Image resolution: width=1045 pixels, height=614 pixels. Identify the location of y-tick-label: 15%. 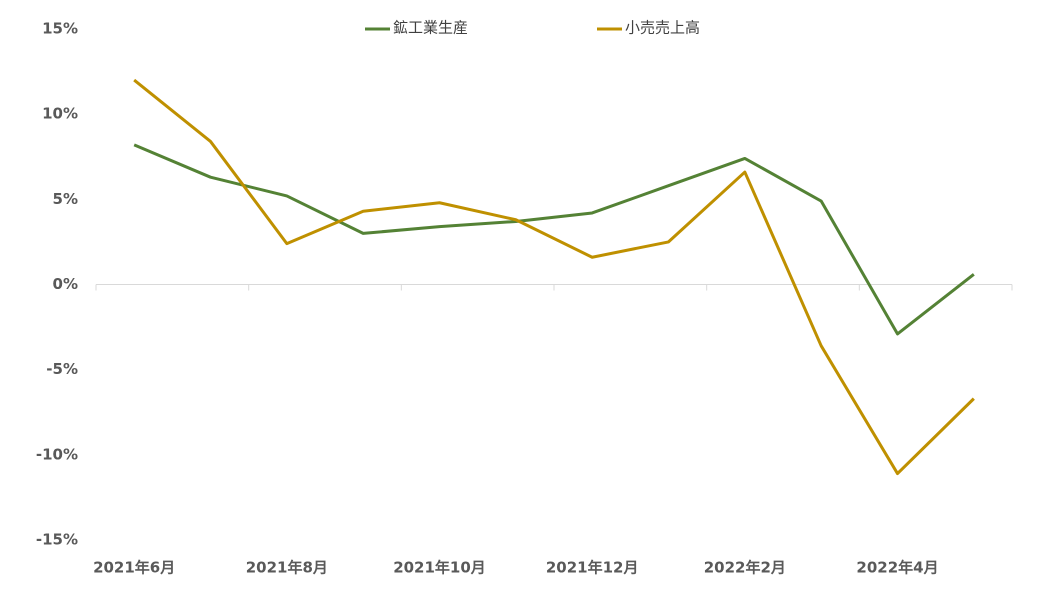
(60, 29).